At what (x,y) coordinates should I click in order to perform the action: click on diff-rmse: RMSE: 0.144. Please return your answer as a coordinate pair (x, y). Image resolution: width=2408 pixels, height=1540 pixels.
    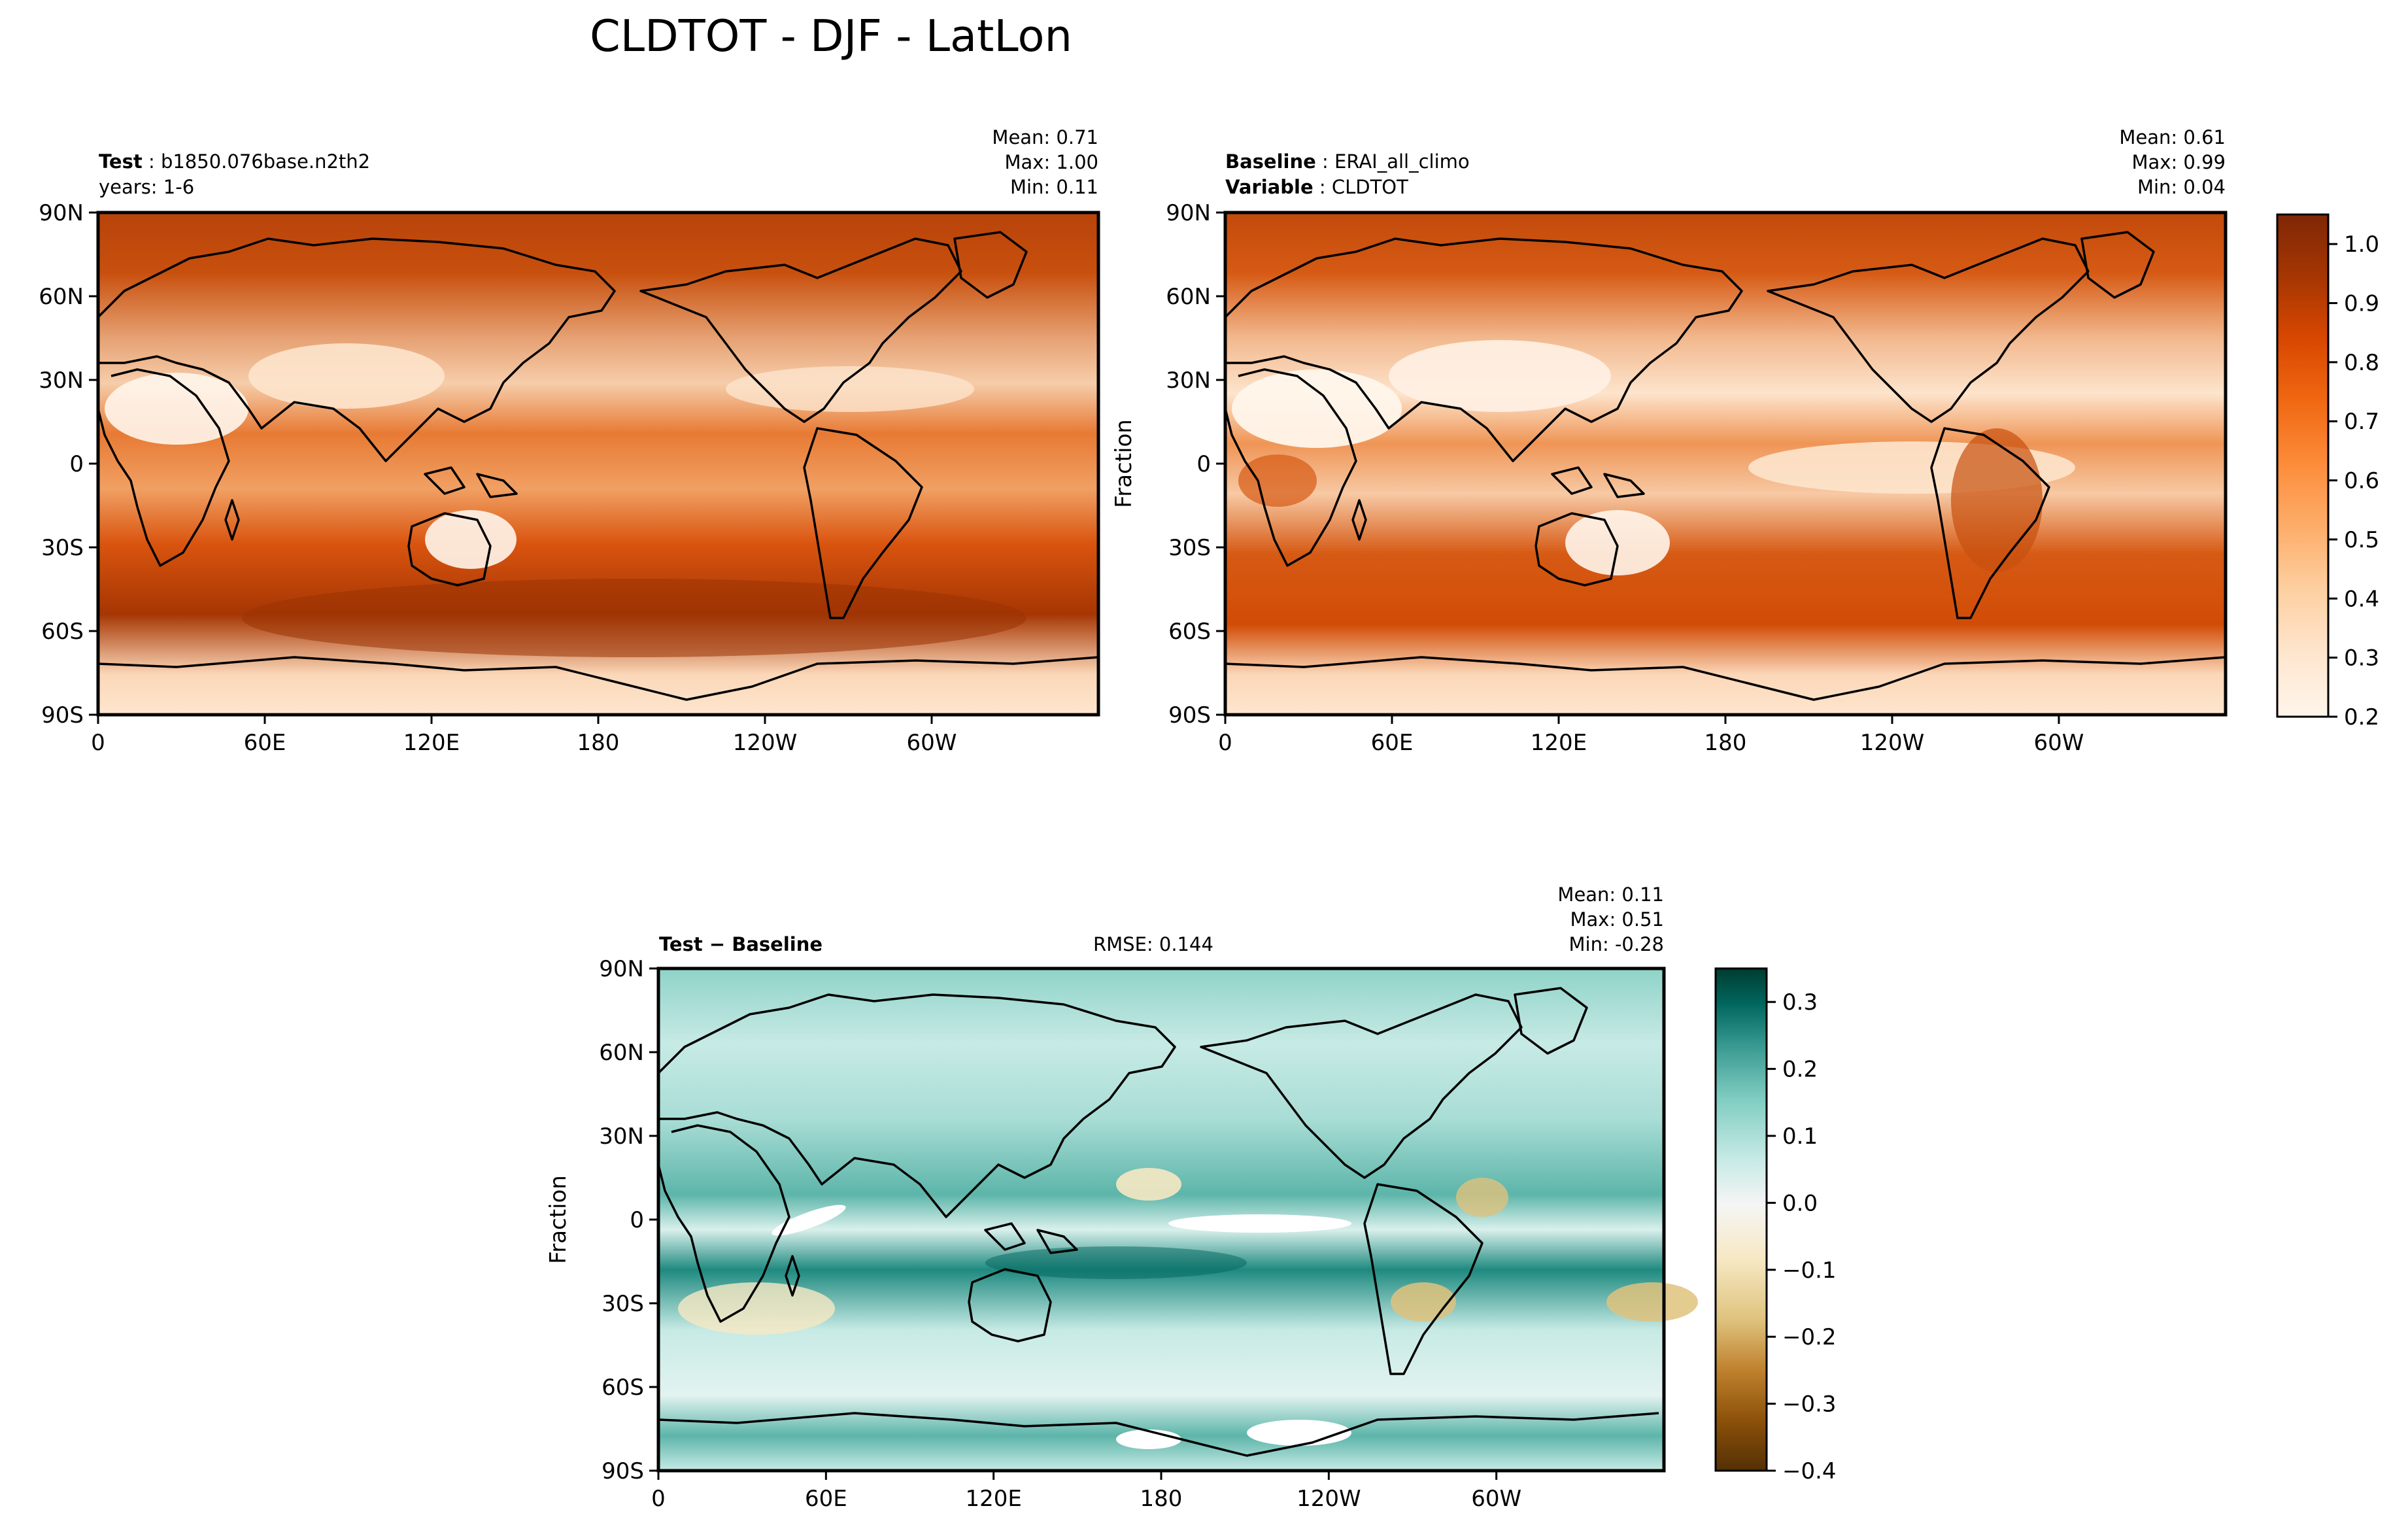
    Looking at the image, I should click on (1153, 944).